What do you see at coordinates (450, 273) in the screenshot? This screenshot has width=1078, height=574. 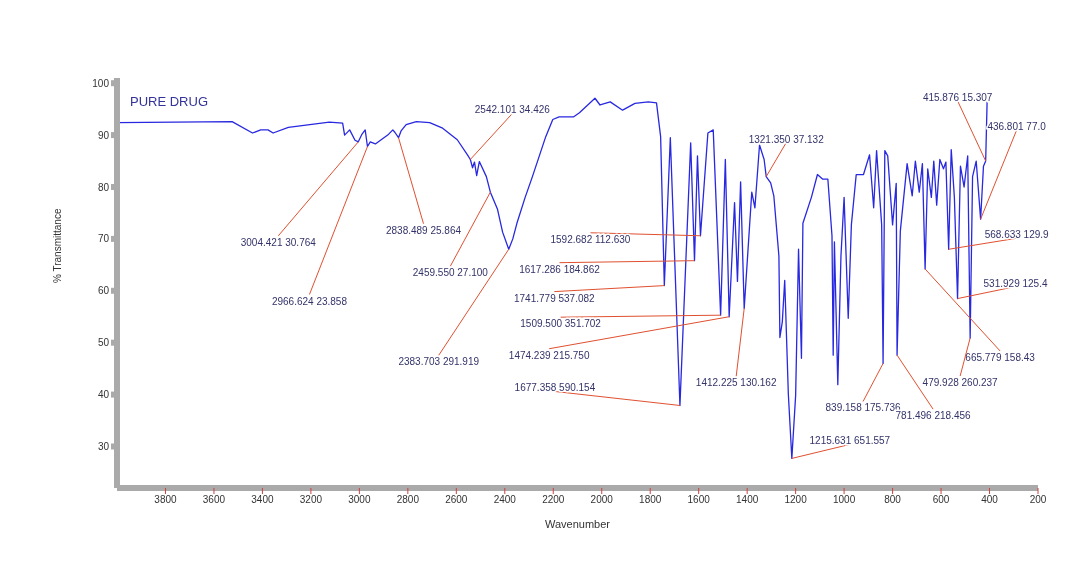 I see `annotation: 2459.550 27.100` at bounding box center [450, 273].